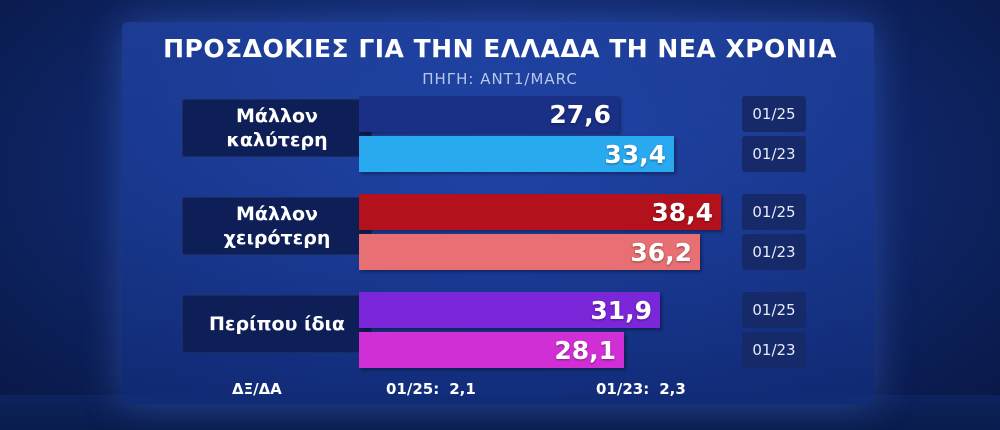  What do you see at coordinates (489, 114) in the screenshot?
I see `bar-0-0: 27,6` at bounding box center [489, 114].